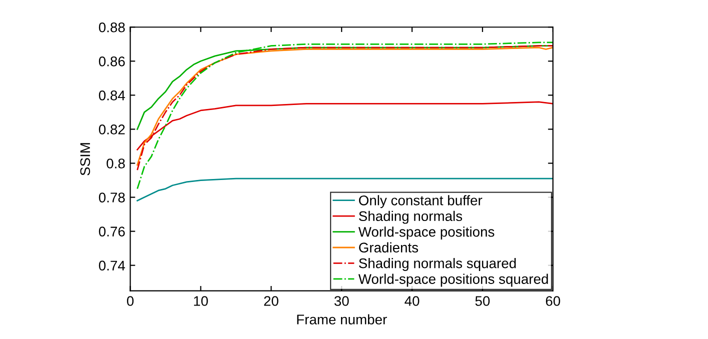 This screenshot has width=708, height=339. I want to click on y-tick-label: 0.84, so click(112, 95).